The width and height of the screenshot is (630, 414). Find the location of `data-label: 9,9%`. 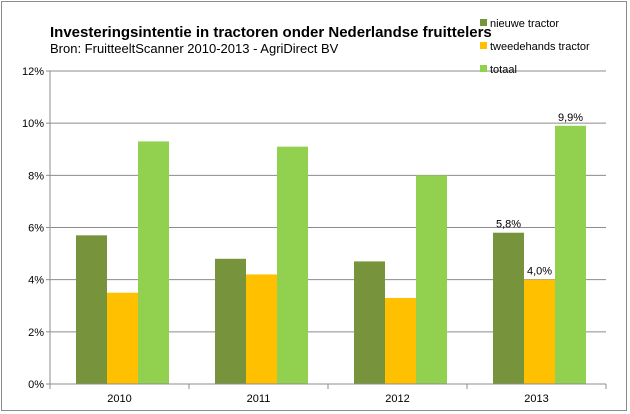

data-label: 9,9% is located at coordinates (570, 118).